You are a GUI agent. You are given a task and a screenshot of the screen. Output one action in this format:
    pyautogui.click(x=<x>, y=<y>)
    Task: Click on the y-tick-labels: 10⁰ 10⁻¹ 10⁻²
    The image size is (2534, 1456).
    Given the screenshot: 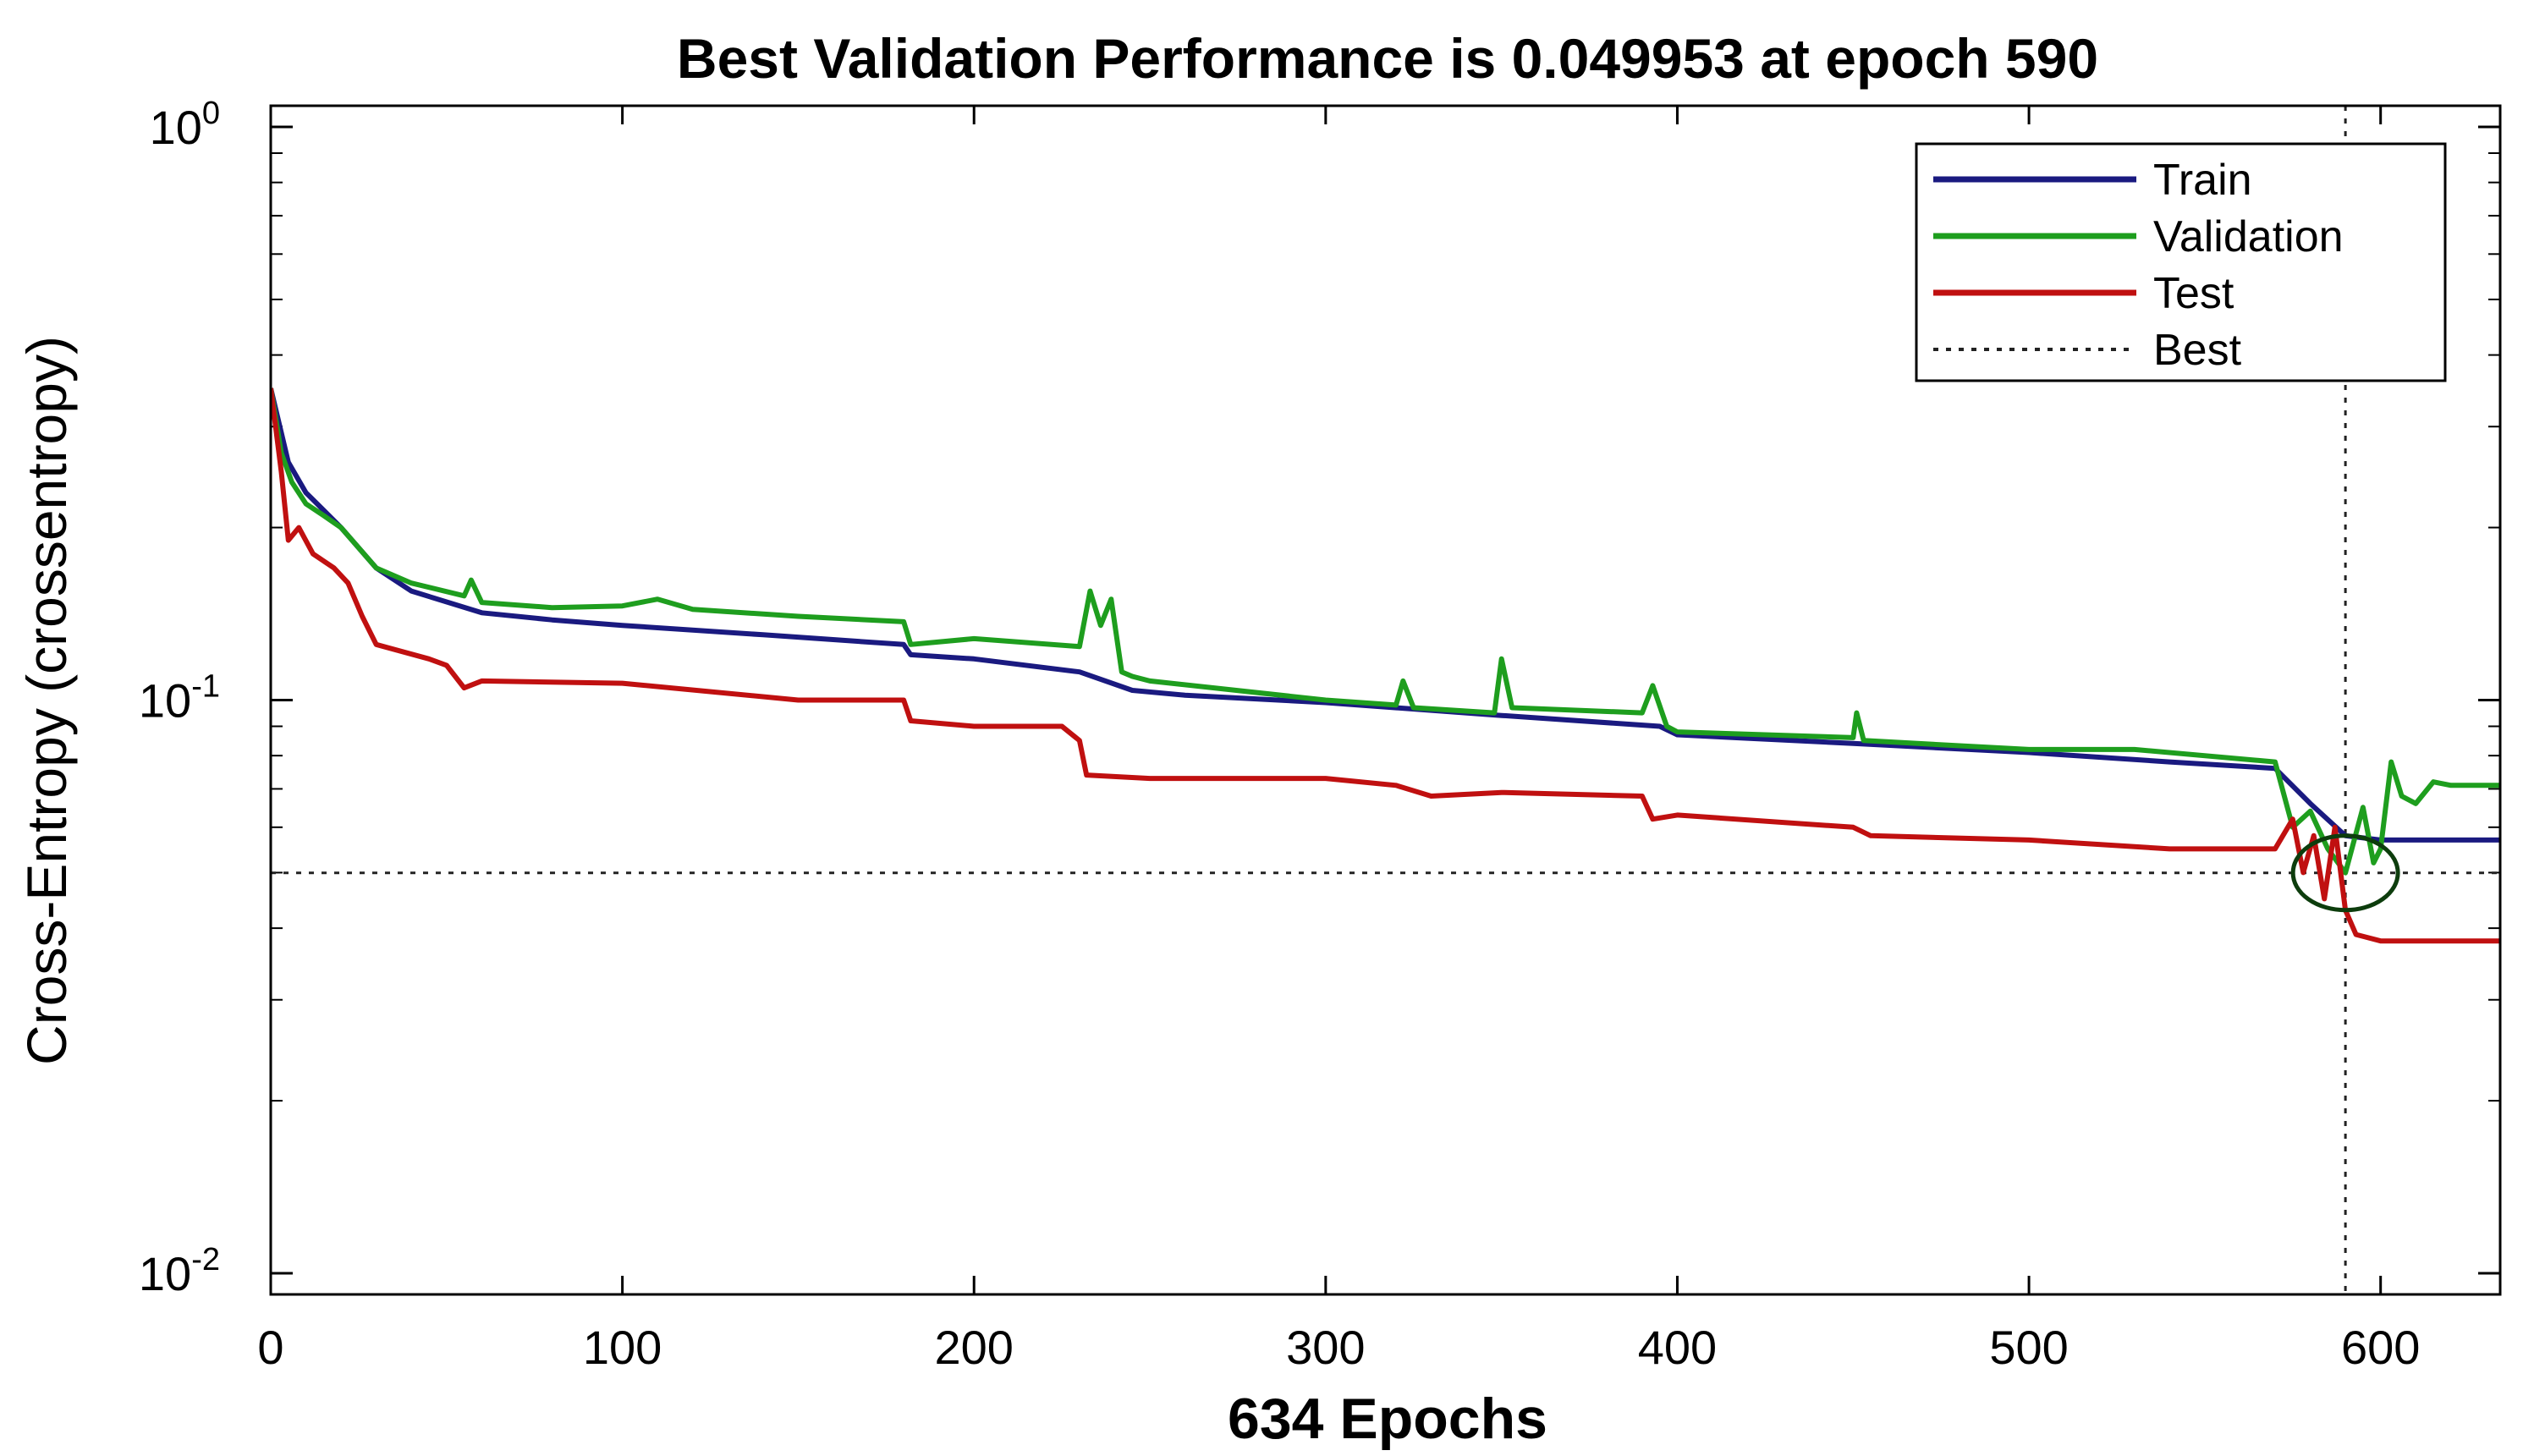 What is the action you would take?
    pyautogui.click(x=179, y=698)
    